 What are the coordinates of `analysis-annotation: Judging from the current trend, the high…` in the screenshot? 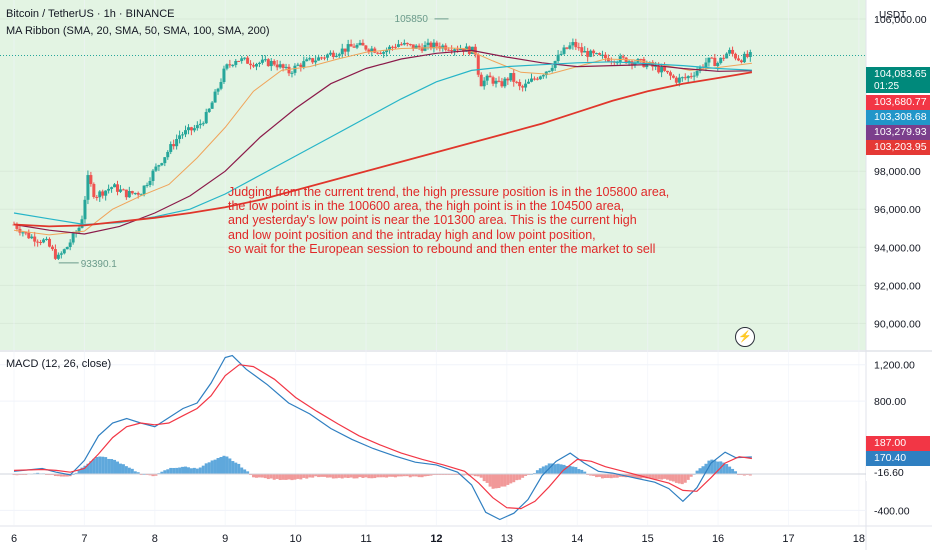 It's located at (449, 220).